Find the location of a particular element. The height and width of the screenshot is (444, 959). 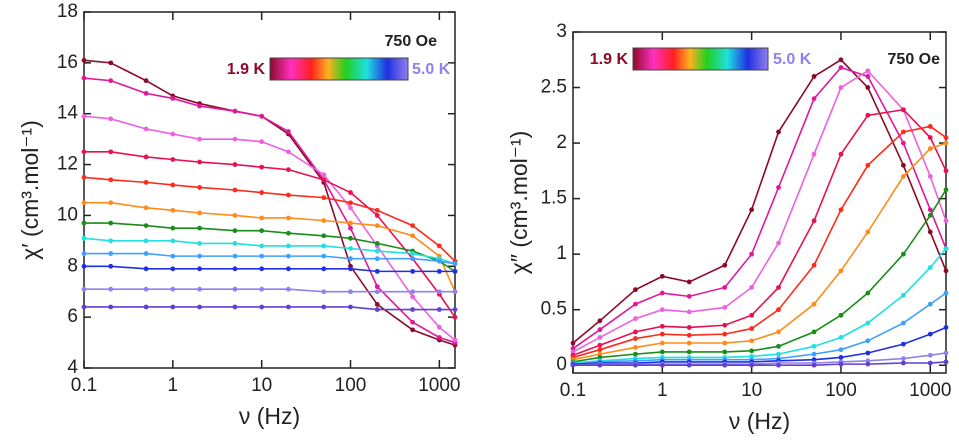

x-tick-label: 10 is located at coordinates (261, 385).